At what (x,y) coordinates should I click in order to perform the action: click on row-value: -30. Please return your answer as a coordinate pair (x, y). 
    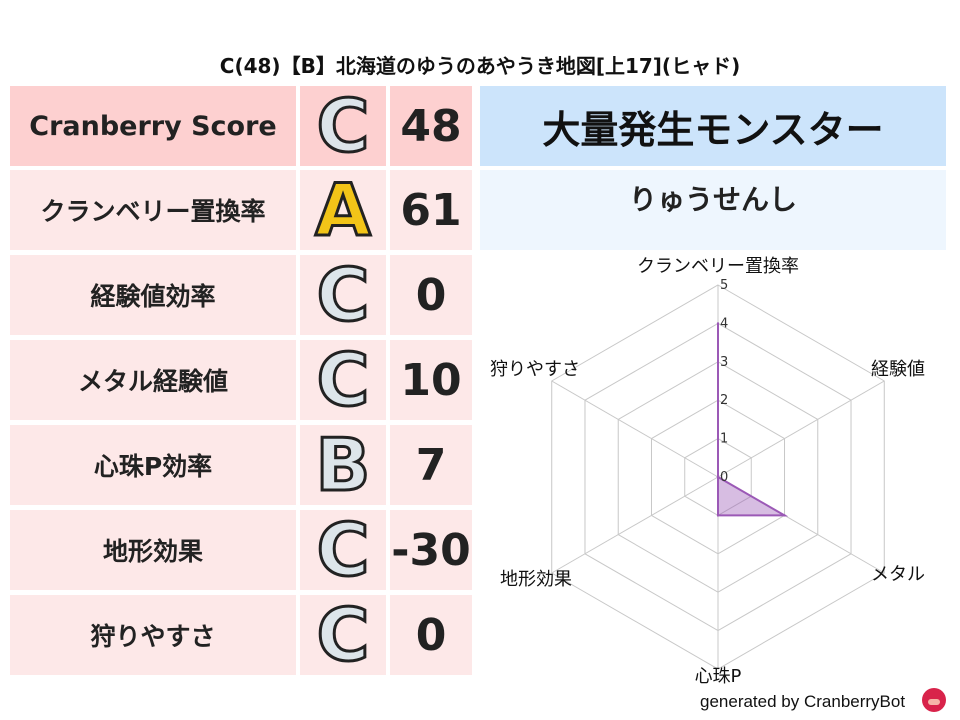
    Looking at the image, I should click on (431, 550).